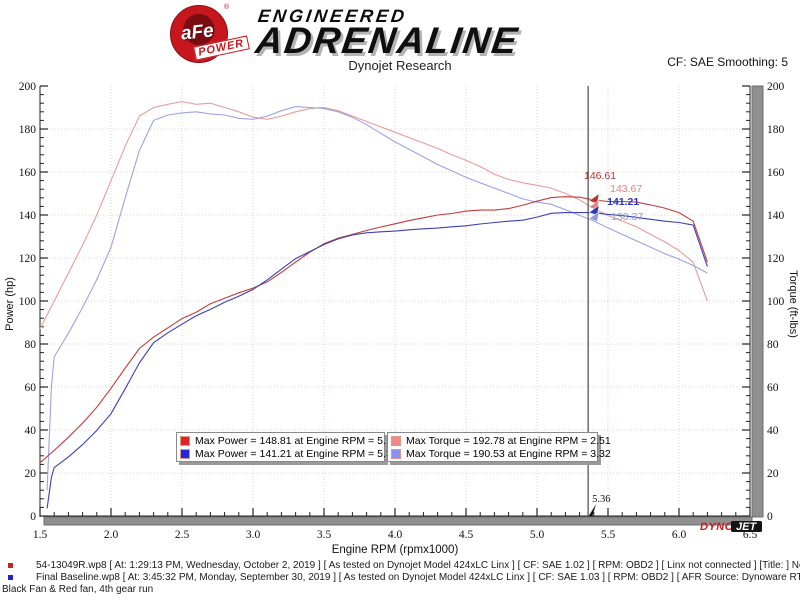 The image size is (800, 600). What do you see at coordinates (608, 535) in the screenshot?
I see `svg-text: 5.5` at bounding box center [608, 535].